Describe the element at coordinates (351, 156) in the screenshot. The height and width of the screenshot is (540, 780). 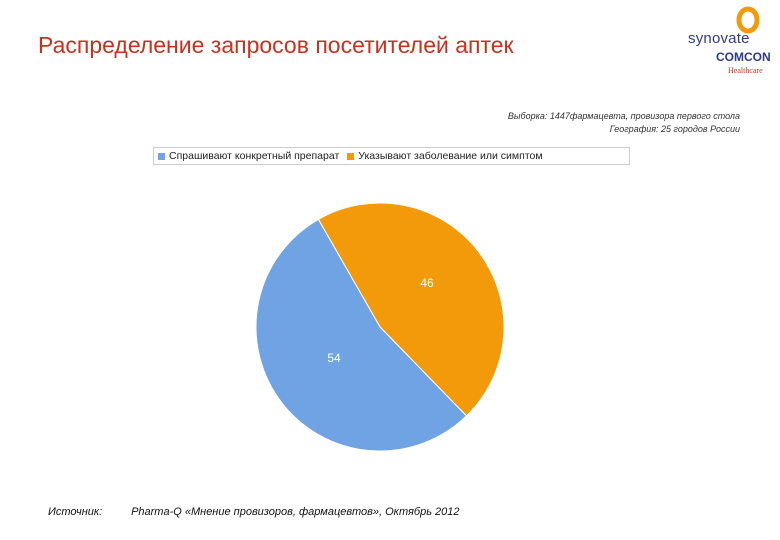
I see `legend-swatch-symptom` at that location.